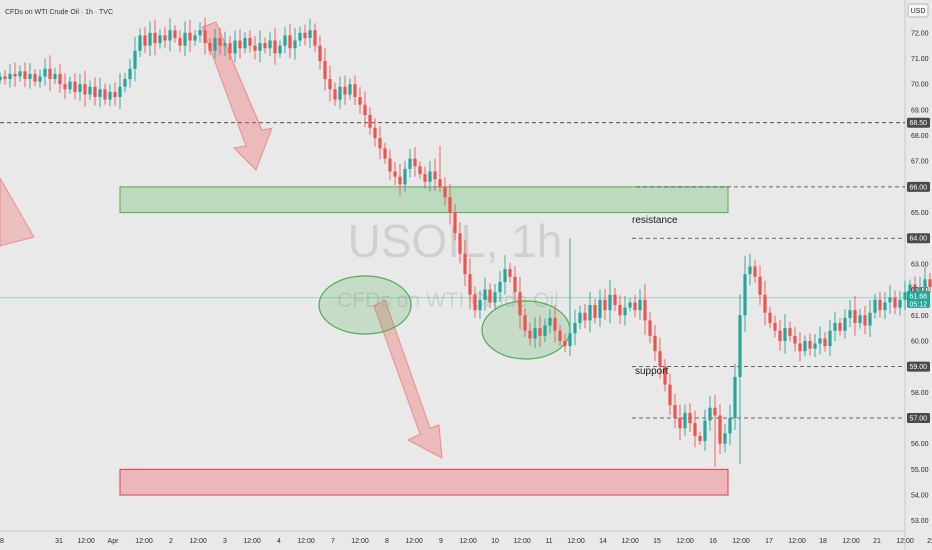  I want to click on price-tick-label: 65.00, so click(920, 213).